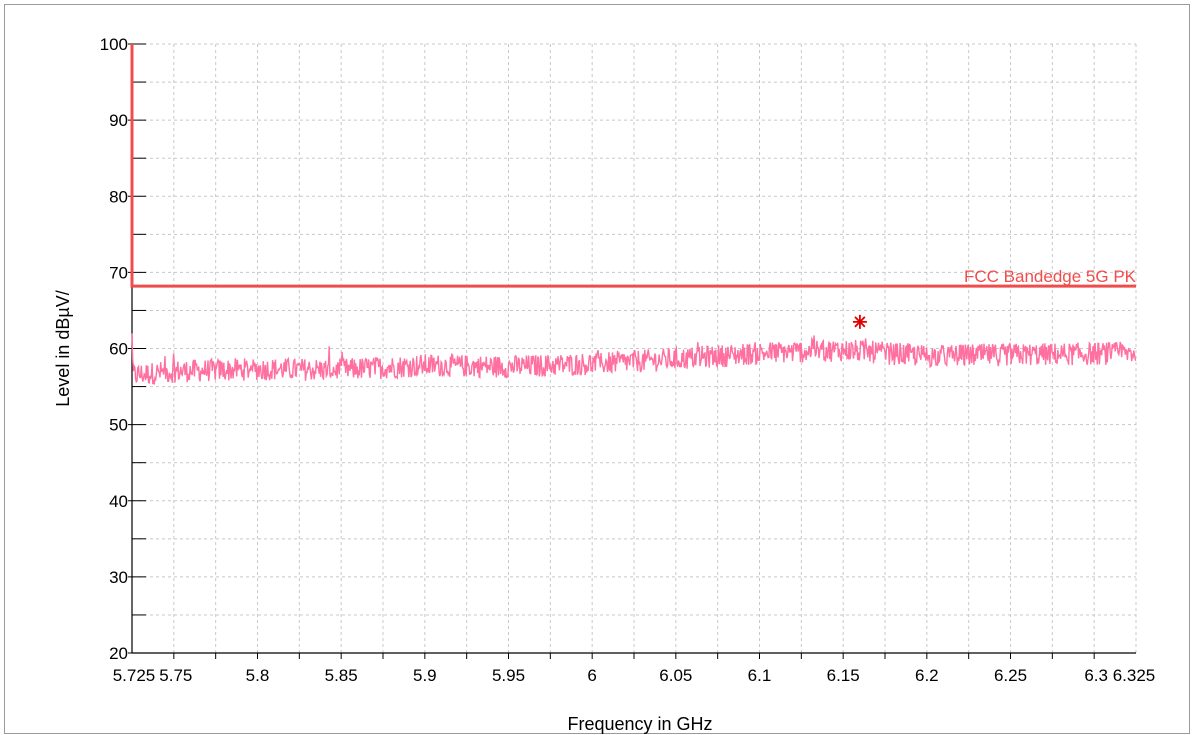  Describe the element at coordinates (760, 675) in the screenshot. I see `x-tick-label: 6.1` at that location.